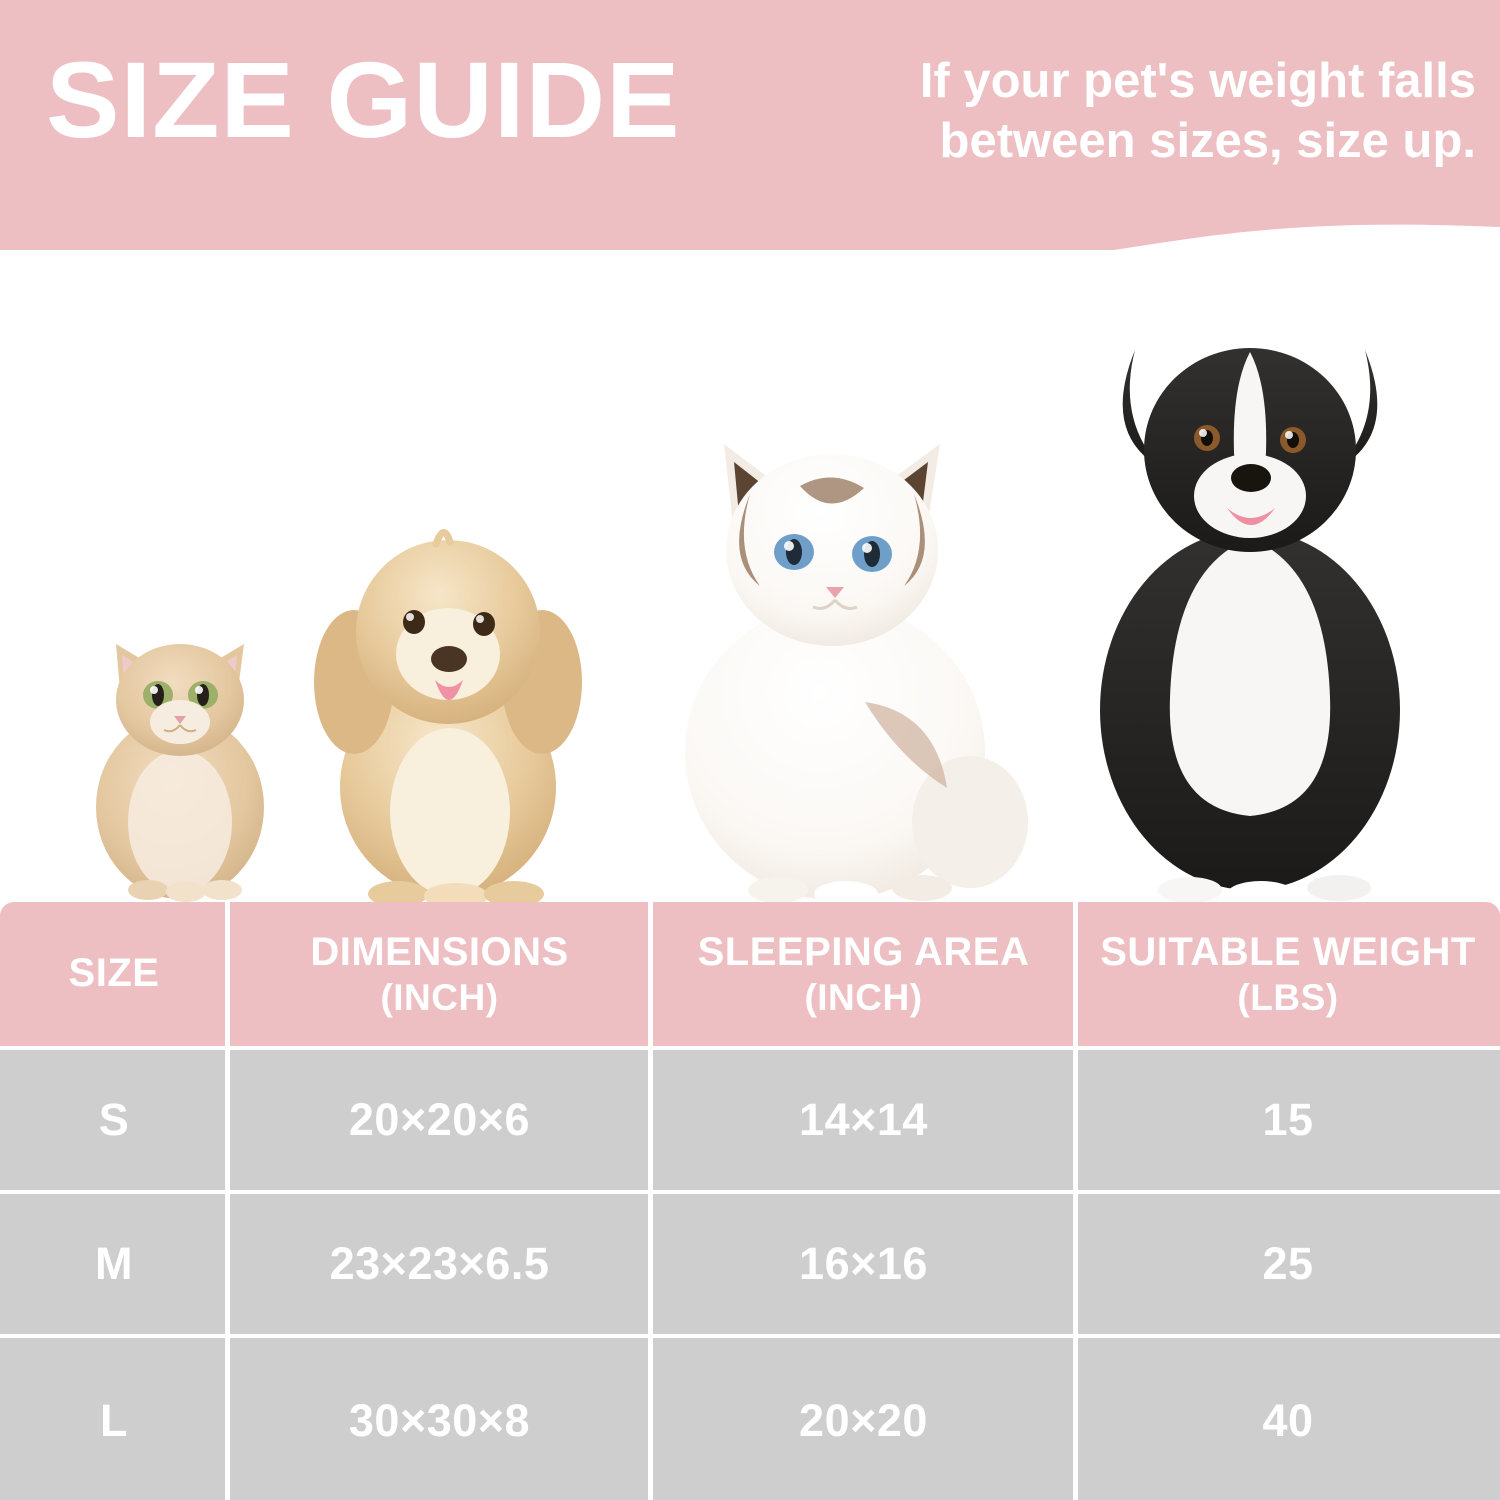 The image size is (1500, 1500). Describe the element at coordinates (1286, 1120) in the screenshot. I see `cell-suitable-weight: 15` at that location.